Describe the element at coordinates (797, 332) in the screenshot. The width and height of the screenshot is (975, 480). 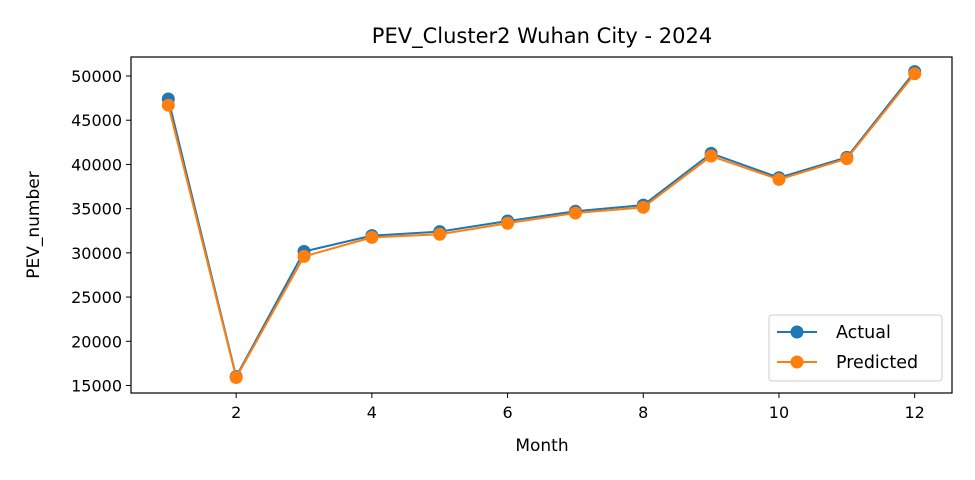
I see `legend-marker-actual` at that location.